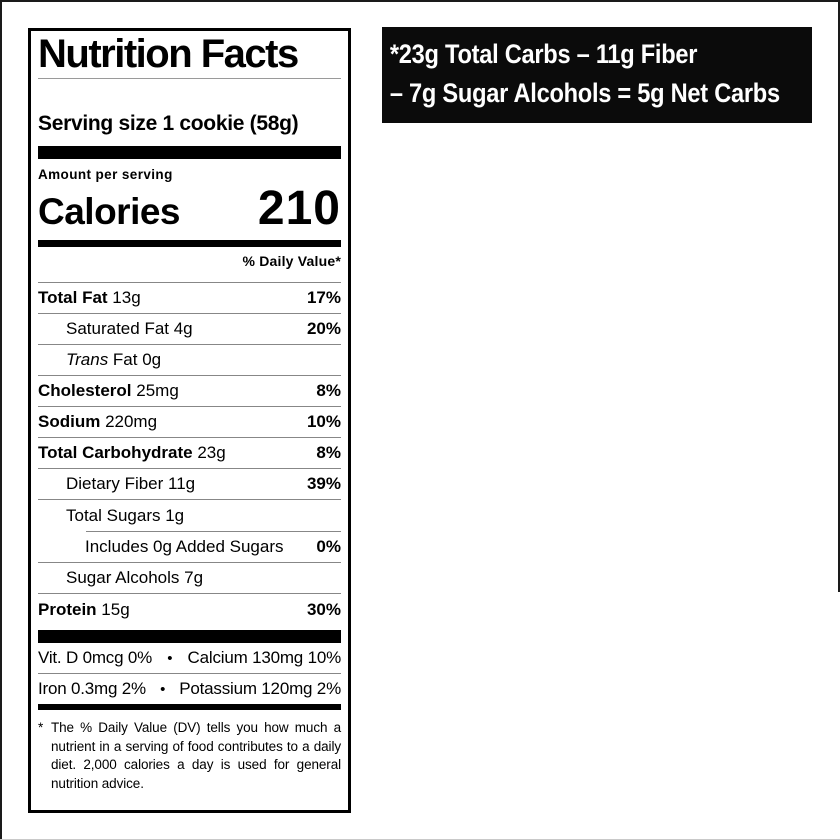  I want to click on nutrient-row-sodium: Sodium 220mg 10%, so click(189, 422).